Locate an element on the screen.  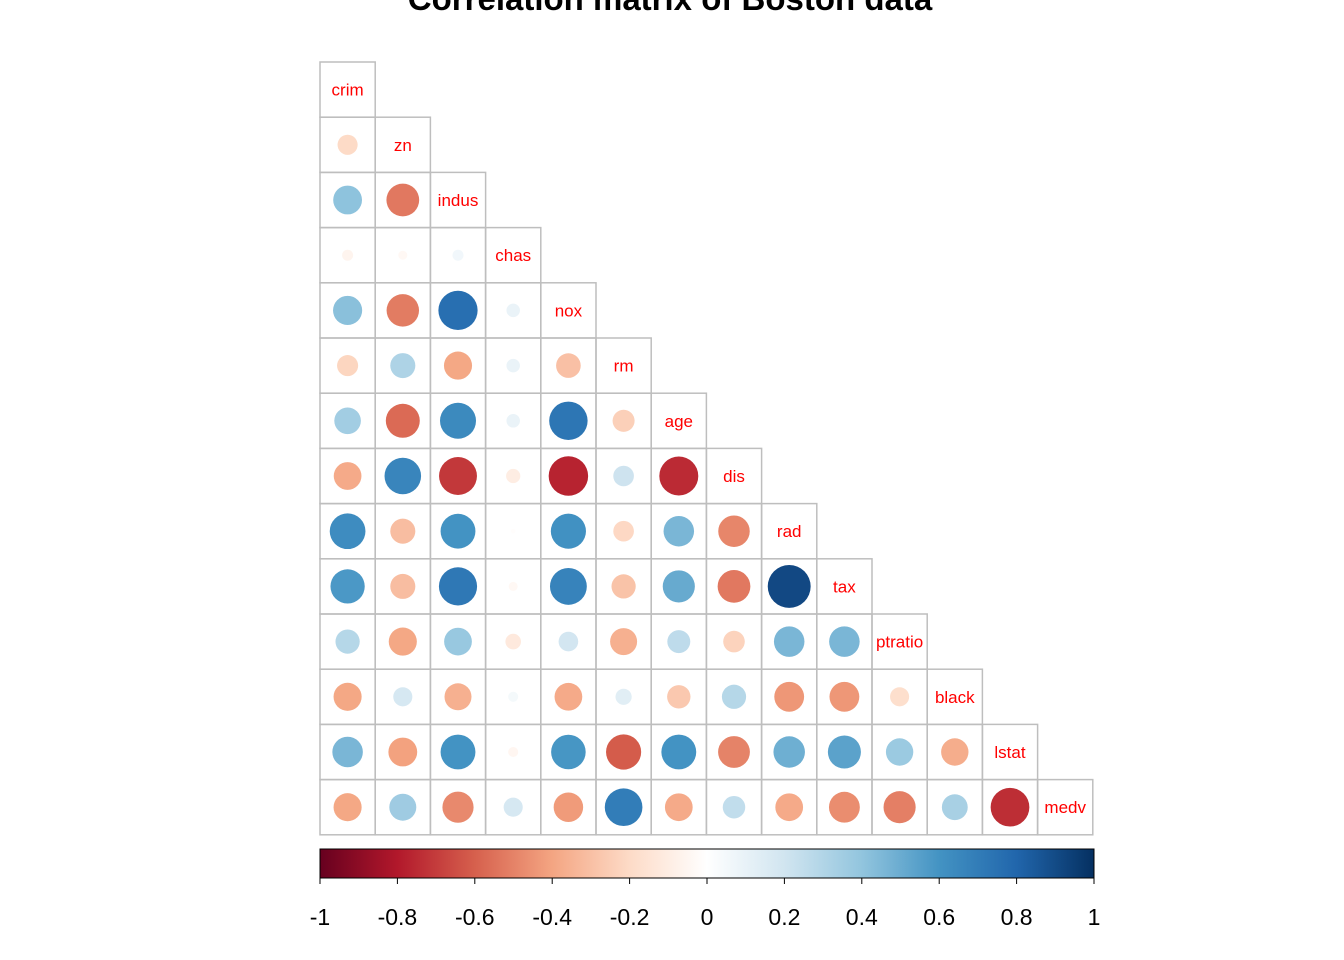
corr-circle-nox-chas is located at coordinates (513, 310).